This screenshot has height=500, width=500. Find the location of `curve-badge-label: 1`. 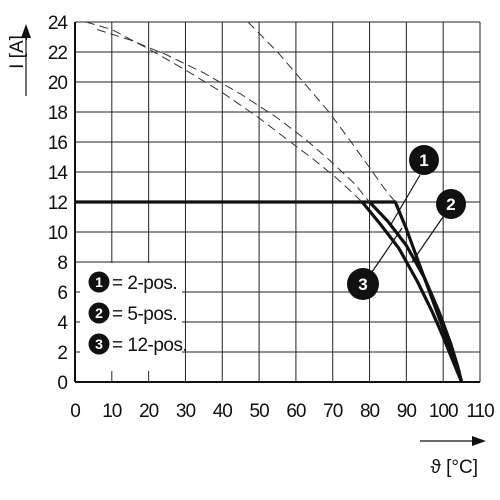

curve-badge-label: 1 is located at coordinates (423, 160).